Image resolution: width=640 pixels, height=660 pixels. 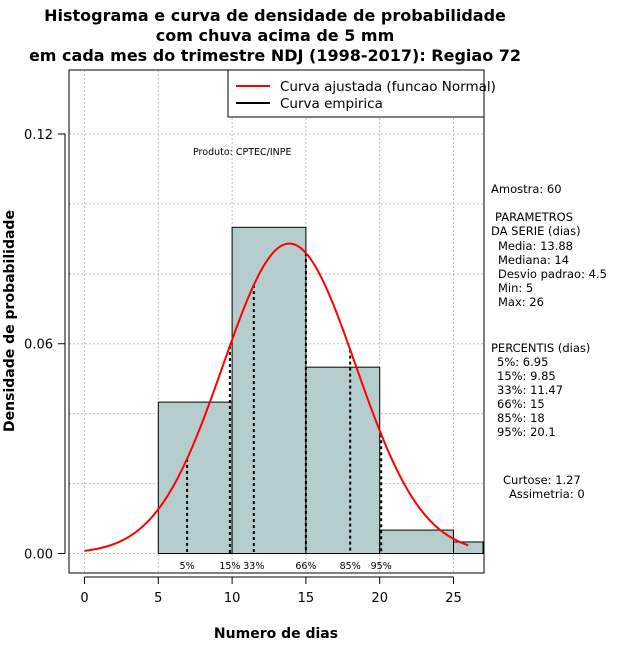 I want to click on y-axis: 0.00 0.06 0.12, so click(x=45, y=345).